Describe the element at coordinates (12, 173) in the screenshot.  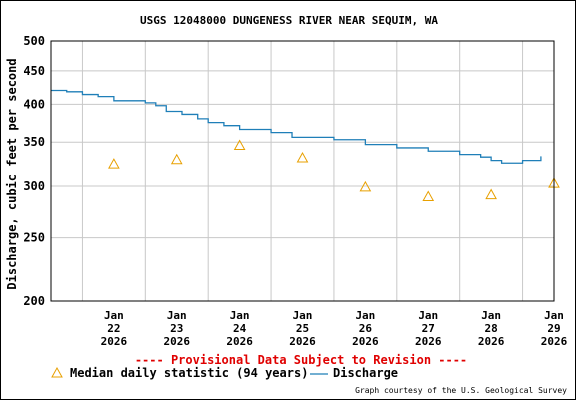
I see `y-axis-label: Discharge, cubic feet per second` at that location.